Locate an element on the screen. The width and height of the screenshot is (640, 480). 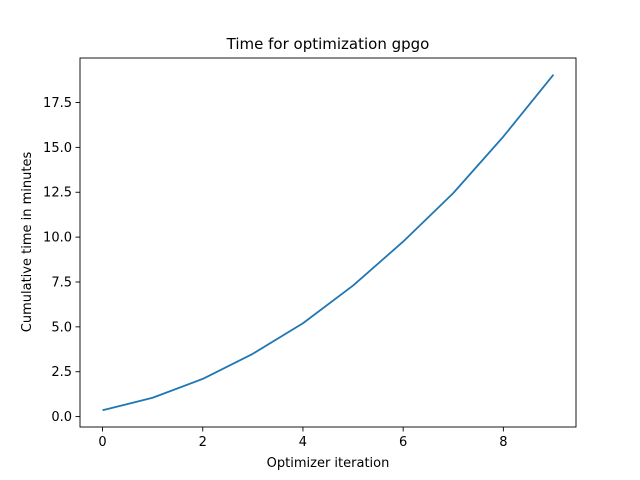
x-tick-label: 6 is located at coordinates (403, 442).